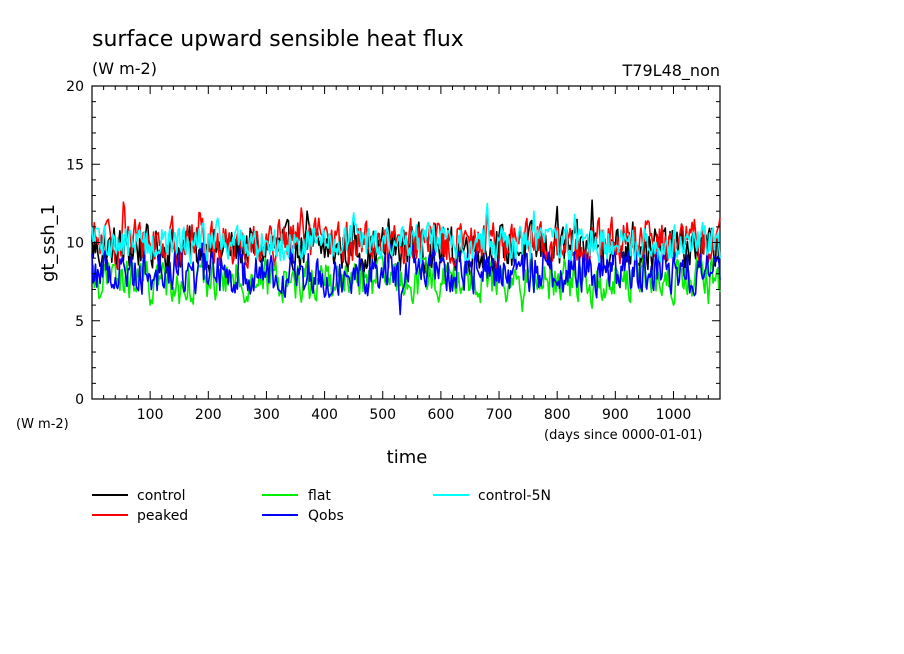  What do you see at coordinates (557, 415) in the screenshot?
I see `x-tick-label: 800` at bounding box center [557, 415].